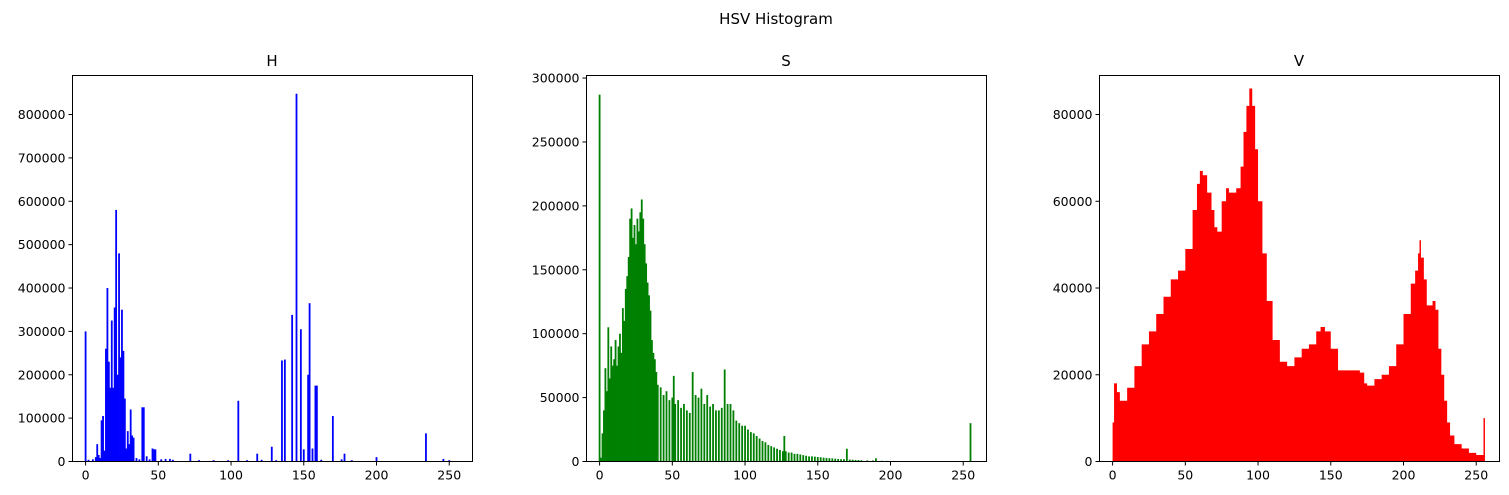 This screenshot has height=495, width=1509. I want to click on y-tick-label: 400000, so click(42, 288).